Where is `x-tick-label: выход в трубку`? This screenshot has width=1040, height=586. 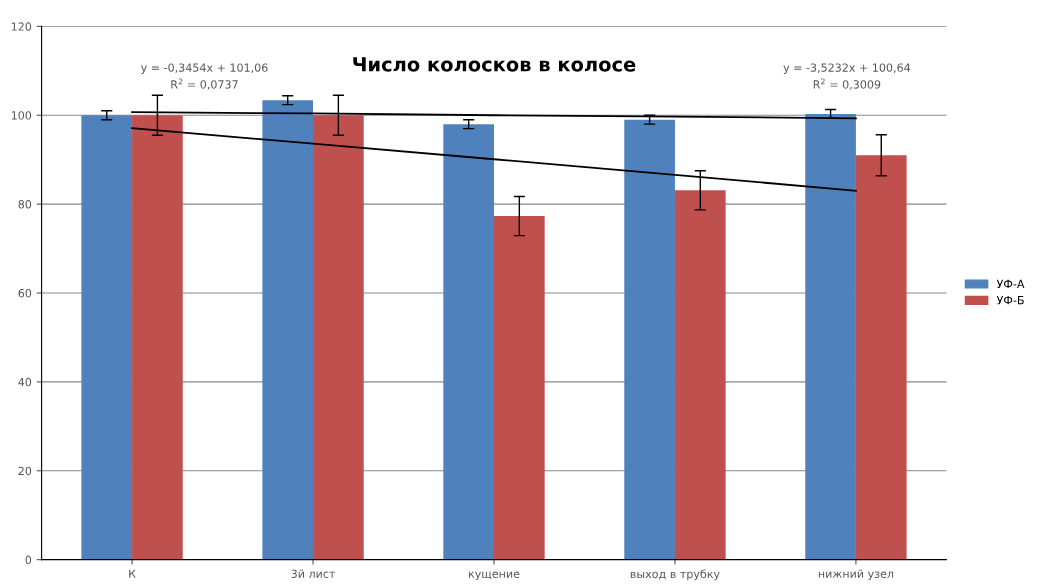 x-tick-label: выход в трубку is located at coordinates (675, 575).